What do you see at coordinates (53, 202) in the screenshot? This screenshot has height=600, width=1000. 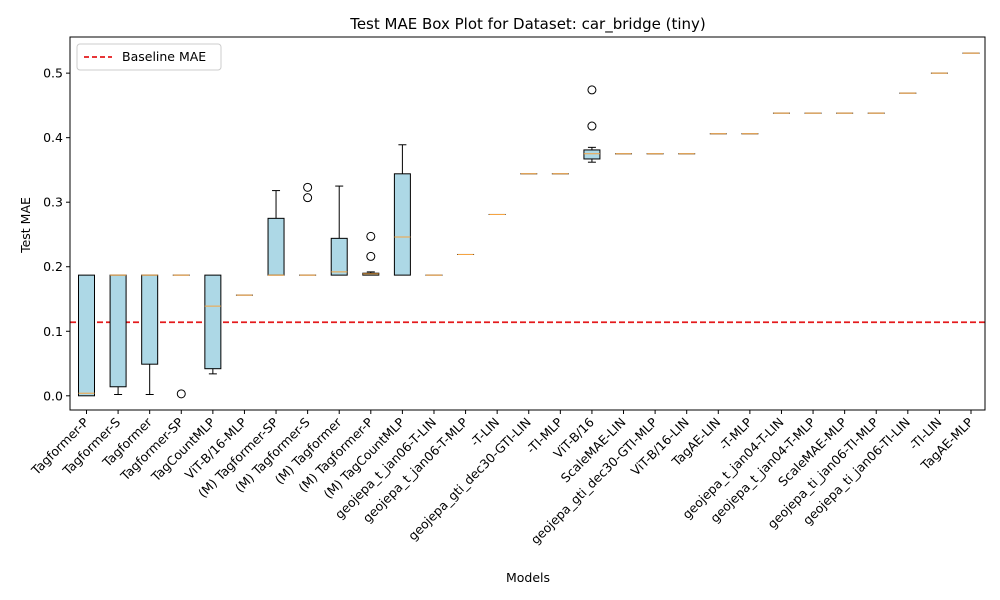 I see `y-tick-label: 0.3` at bounding box center [53, 202].